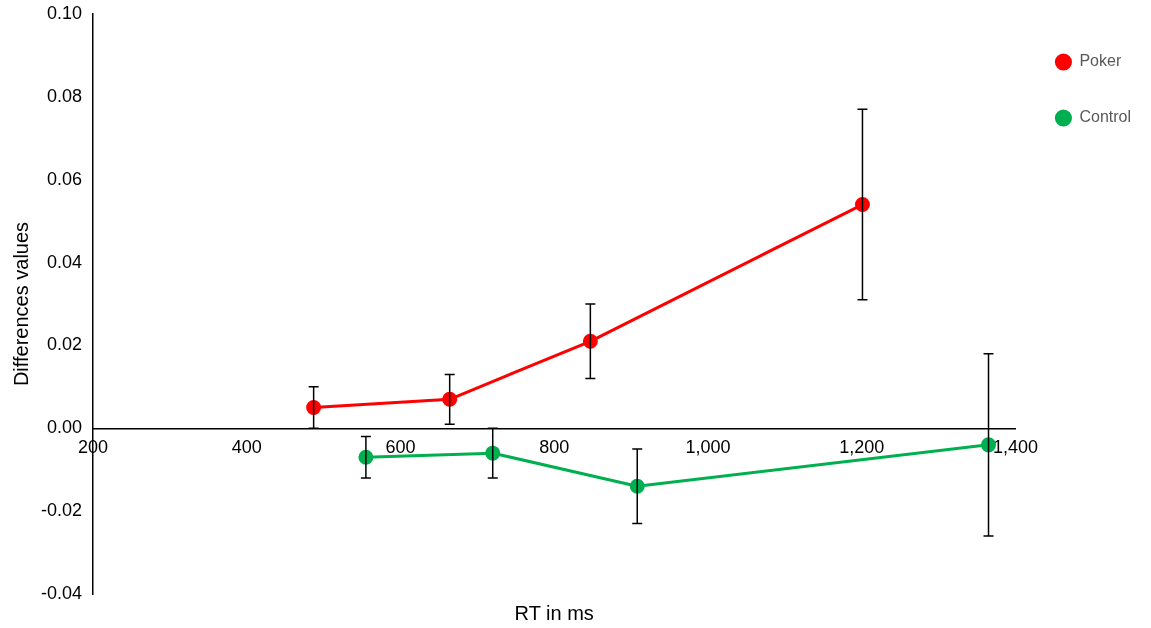 This screenshot has height=628, width=1151. Describe the element at coordinates (554, 612) in the screenshot. I see `x-axis-title: RT in ms` at that location.